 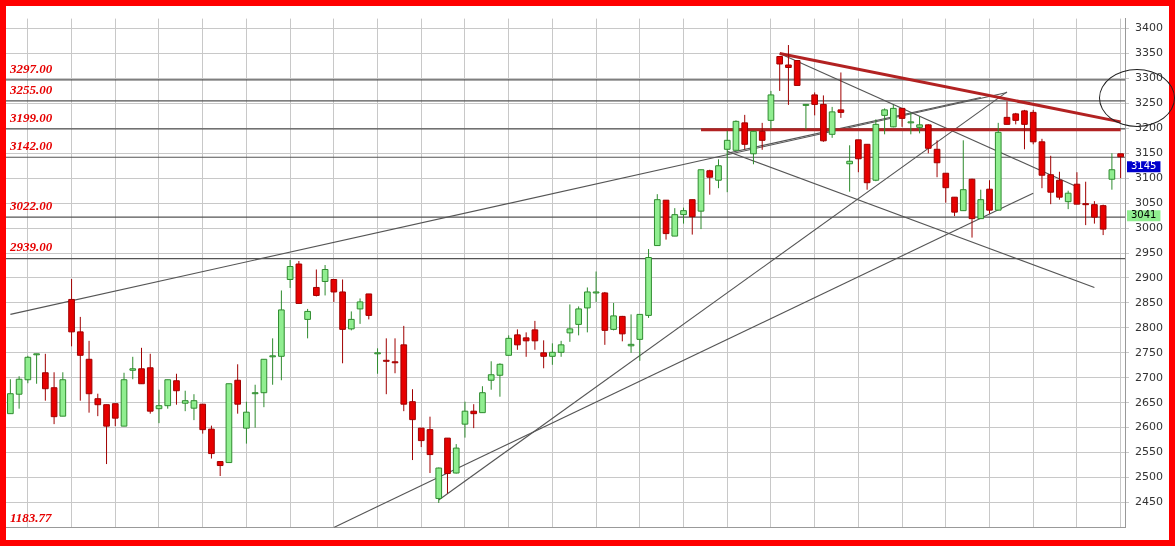 What do you see at coordinates (1149, 28) in the screenshot?
I see `y-tick-label: 3400` at bounding box center [1149, 28].